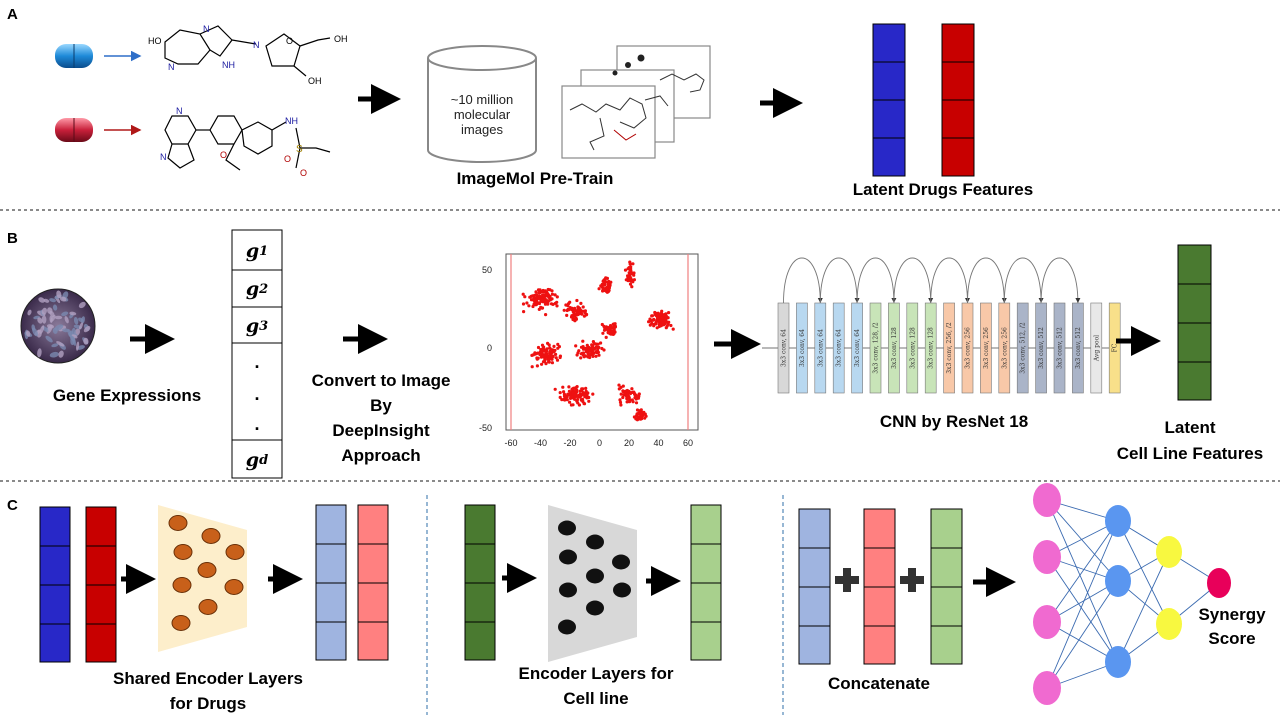 Image resolution: width=1280 pixels, height=720 pixels. What do you see at coordinates (74, 56) in the screenshot?
I see `pill-blue` at bounding box center [74, 56].